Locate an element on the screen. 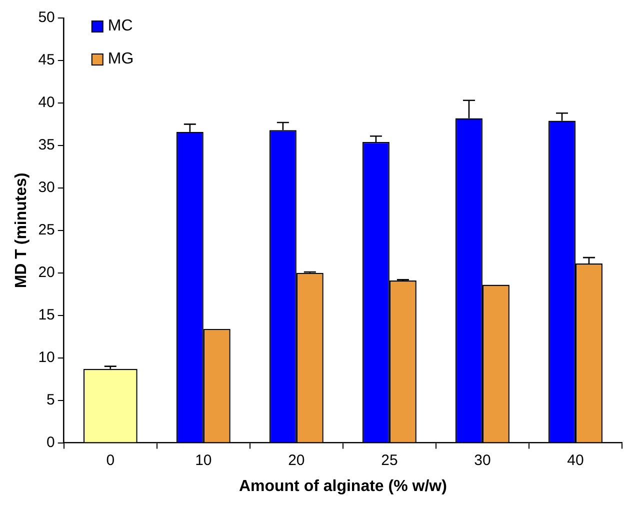 Image resolution: width=636 pixels, height=506 pixels. legend-label: MG is located at coordinates (121, 59).